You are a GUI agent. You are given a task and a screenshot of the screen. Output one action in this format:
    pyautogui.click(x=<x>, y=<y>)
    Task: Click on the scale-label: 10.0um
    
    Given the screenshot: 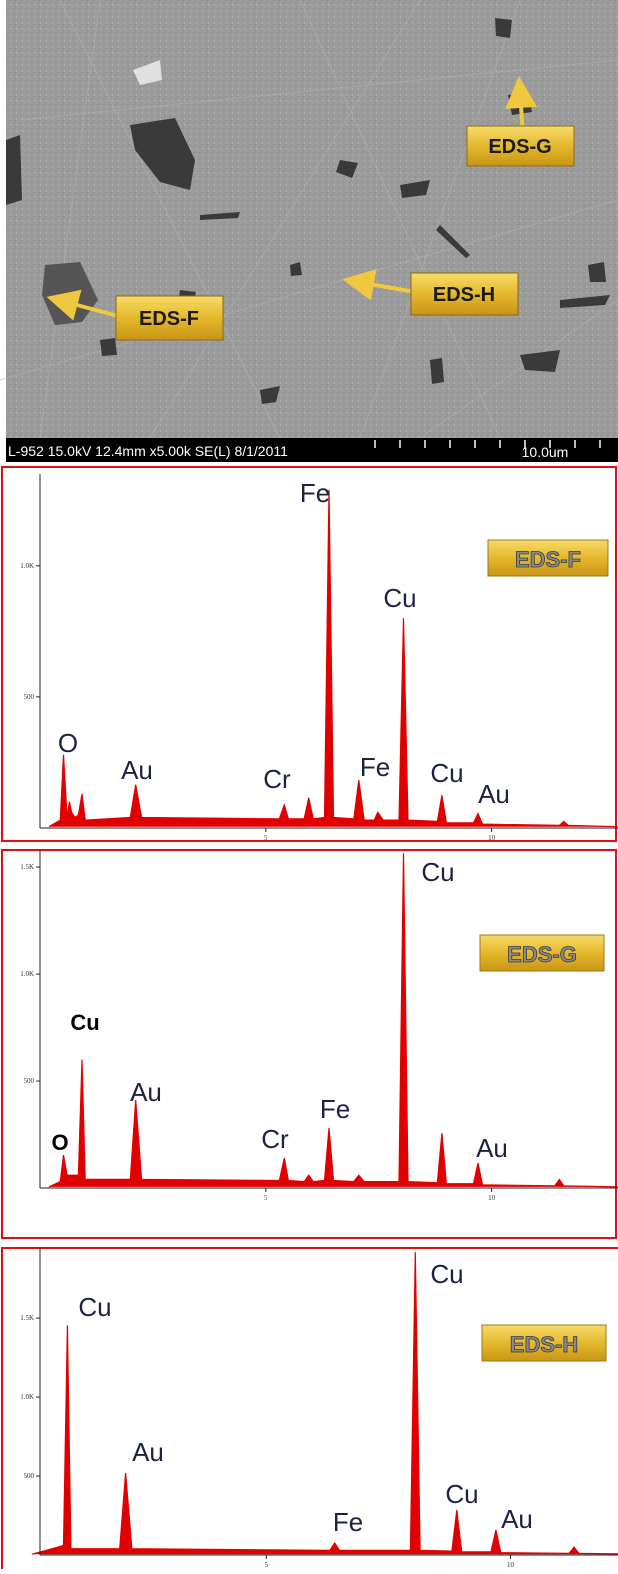 What is the action you would take?
    pyautogui.click(x=545, y=452)
    